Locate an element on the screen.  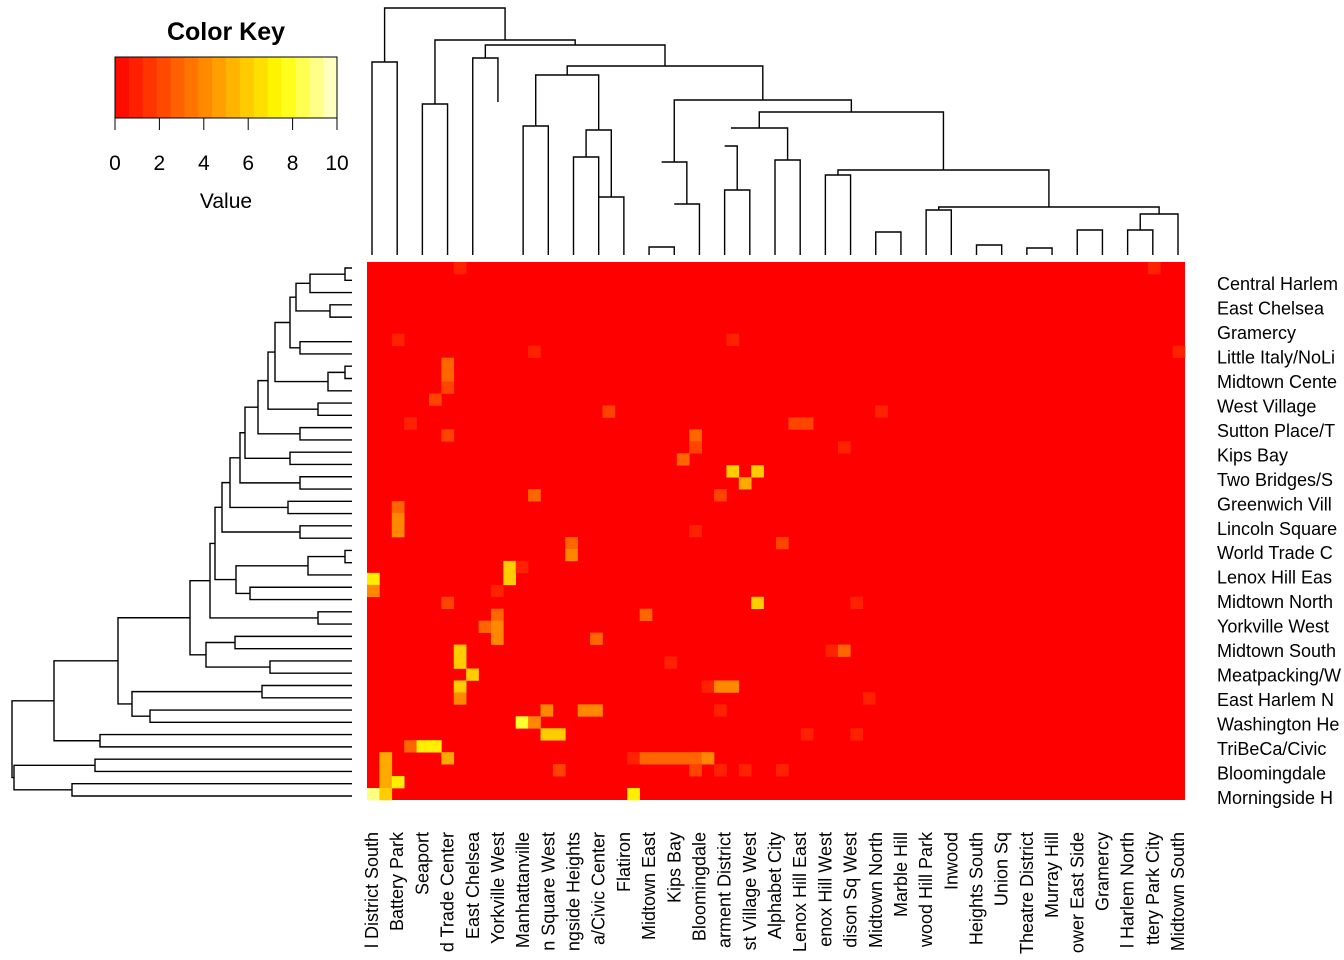
row-label: Lenox Hill Eas is located at coordinates (1274, 578).